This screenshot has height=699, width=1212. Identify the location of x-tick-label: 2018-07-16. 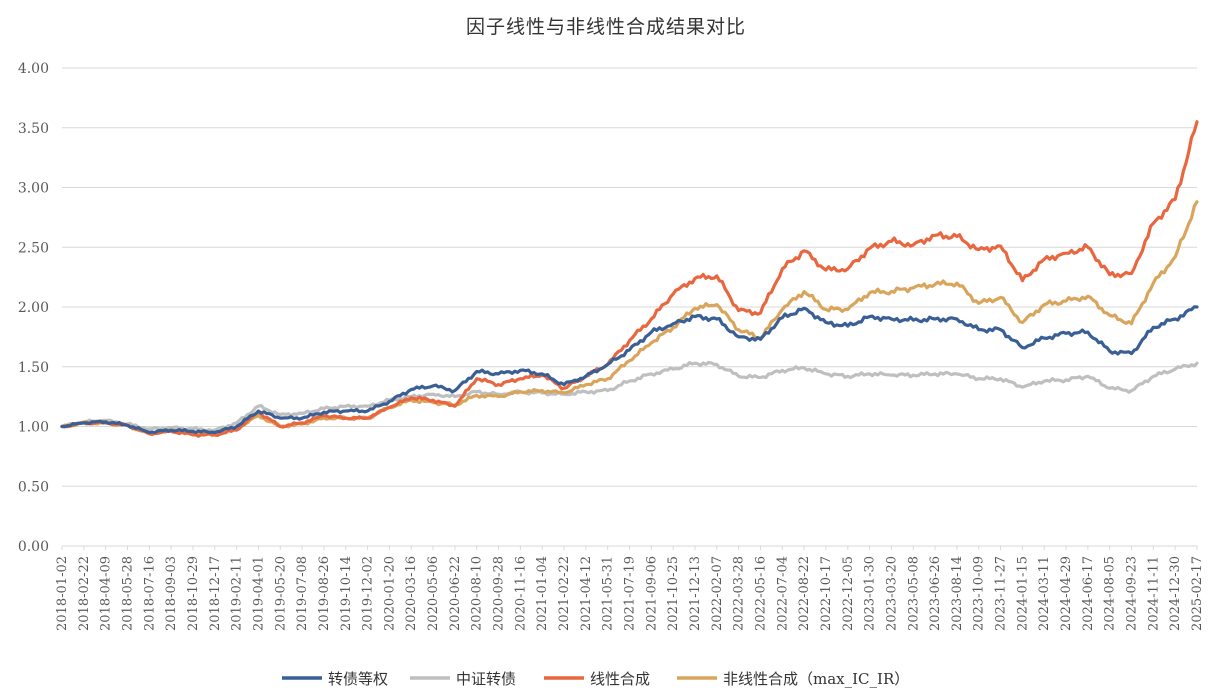
(149, 593).